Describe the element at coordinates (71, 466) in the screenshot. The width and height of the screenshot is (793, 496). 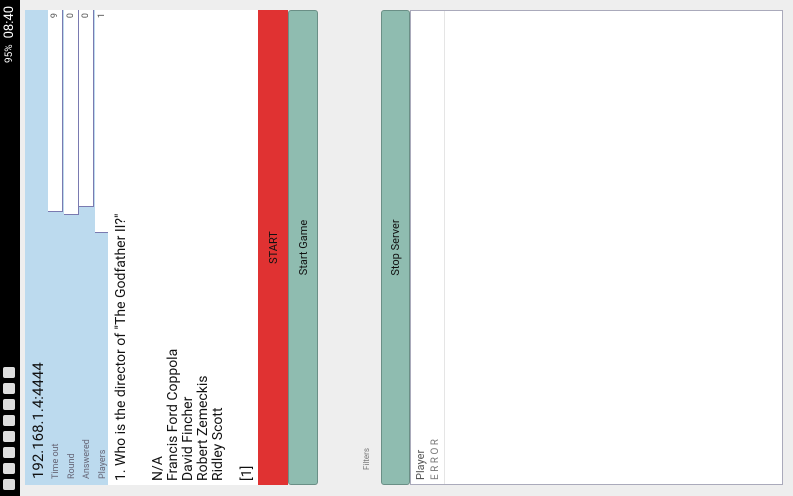
I see `field-label: Round` at that location.